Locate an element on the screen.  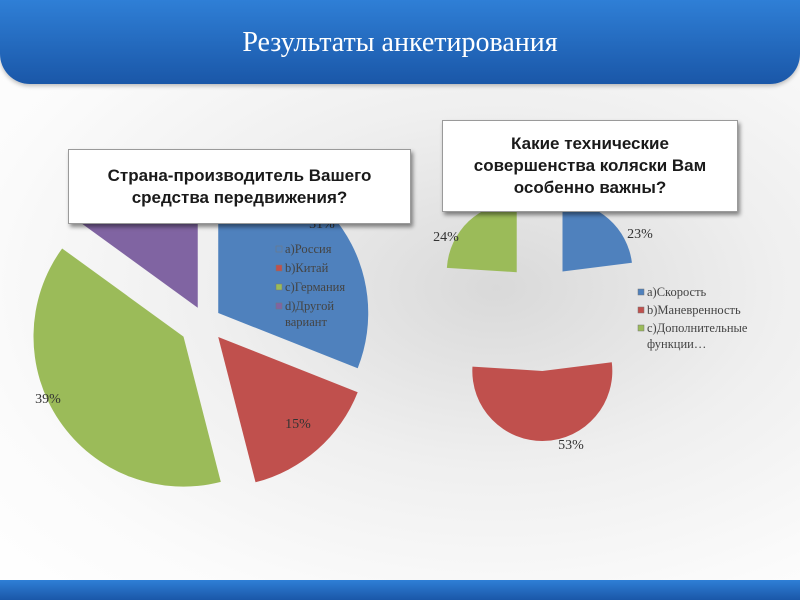
chart2-question-line: совершенства коляски Вам is located at coordinates (590, 165).